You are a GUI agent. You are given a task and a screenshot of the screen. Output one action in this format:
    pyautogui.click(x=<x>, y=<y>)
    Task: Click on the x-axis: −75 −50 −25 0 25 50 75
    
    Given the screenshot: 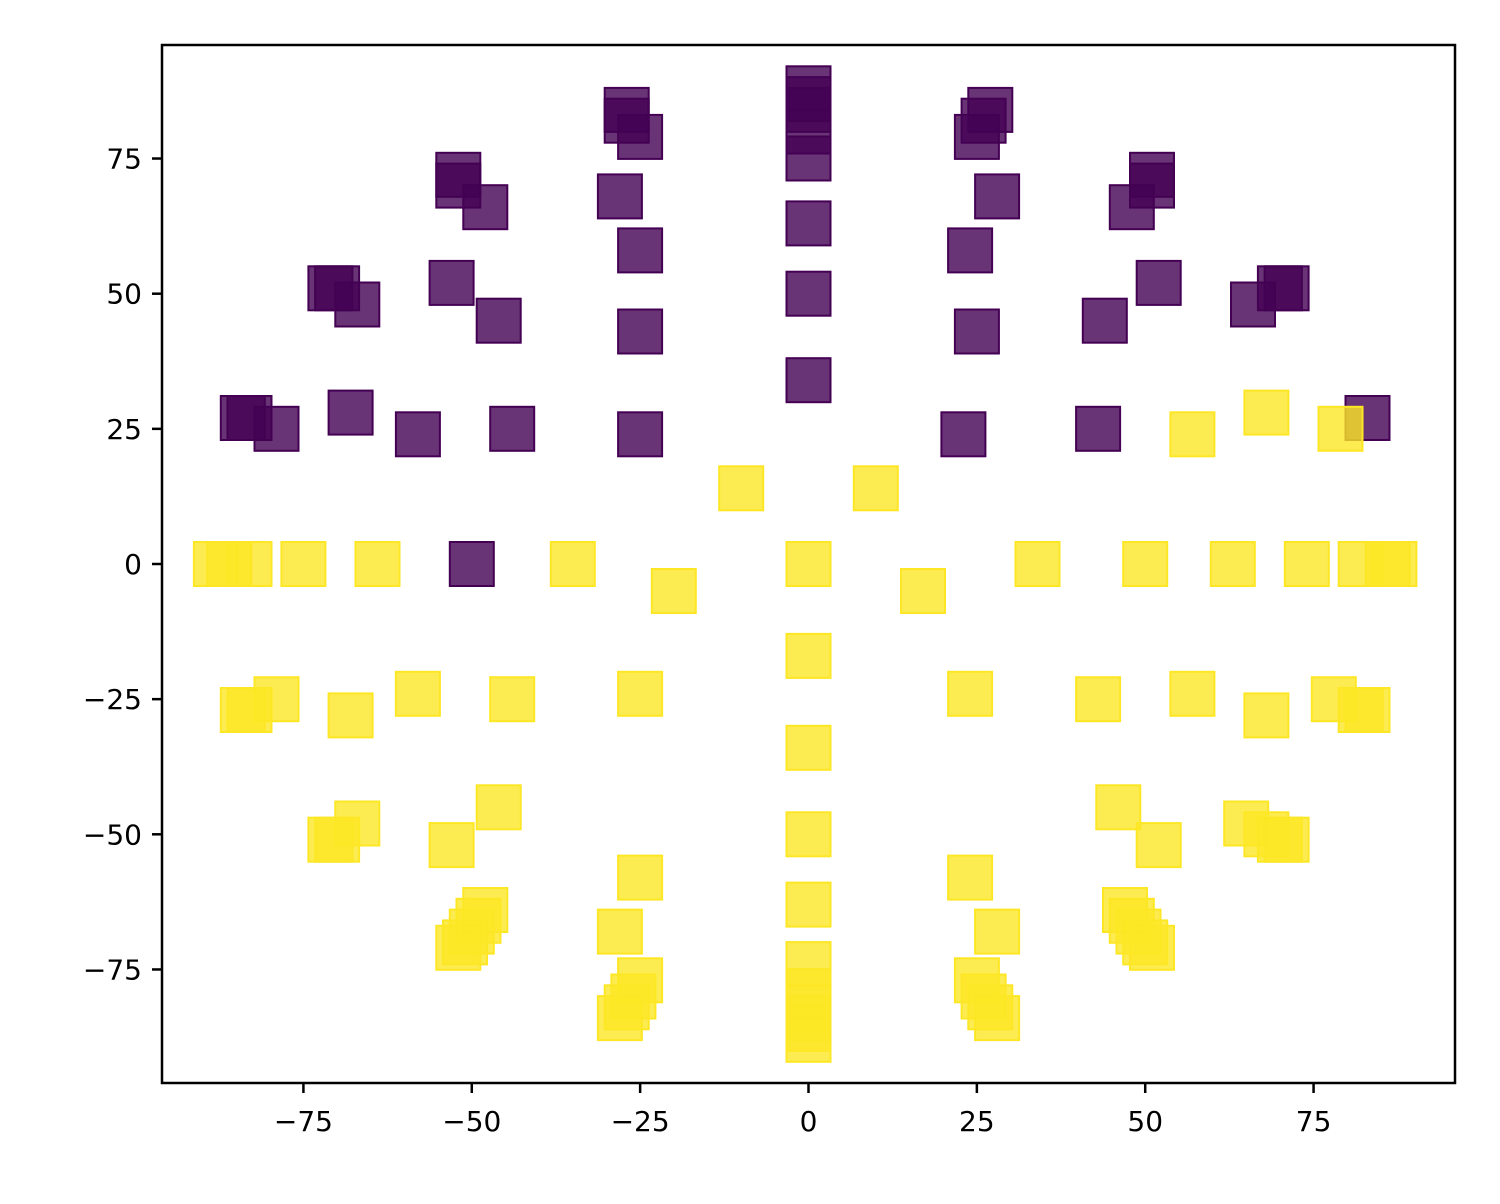 What is the action you would take?
    pyautogui.click(x=803, y=1110)
    